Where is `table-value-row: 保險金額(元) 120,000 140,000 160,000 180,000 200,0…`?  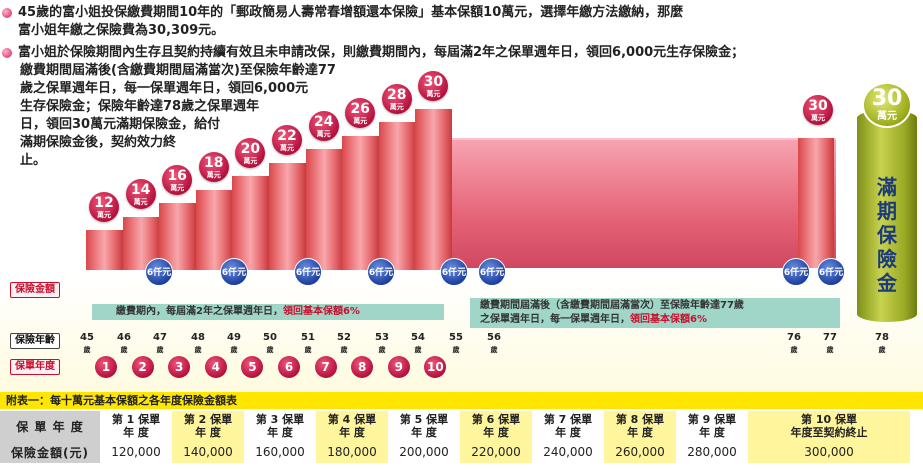
table-value-row: 保險金額(元) 120,000 140,000 160,000 180,000 200,0… is located at coordinates (455, 452).